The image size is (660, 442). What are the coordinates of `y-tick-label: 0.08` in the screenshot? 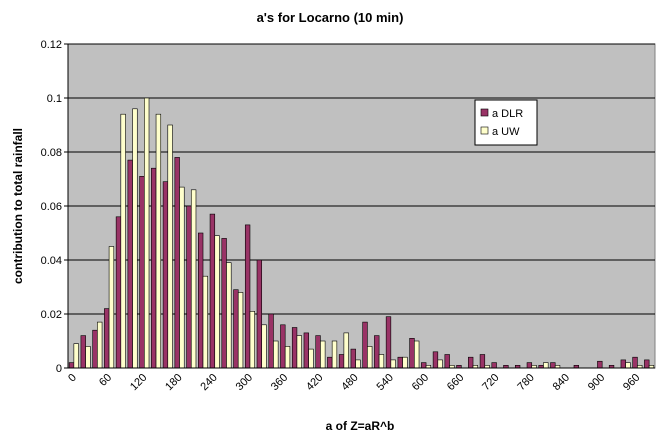 It's located at (51, 153).